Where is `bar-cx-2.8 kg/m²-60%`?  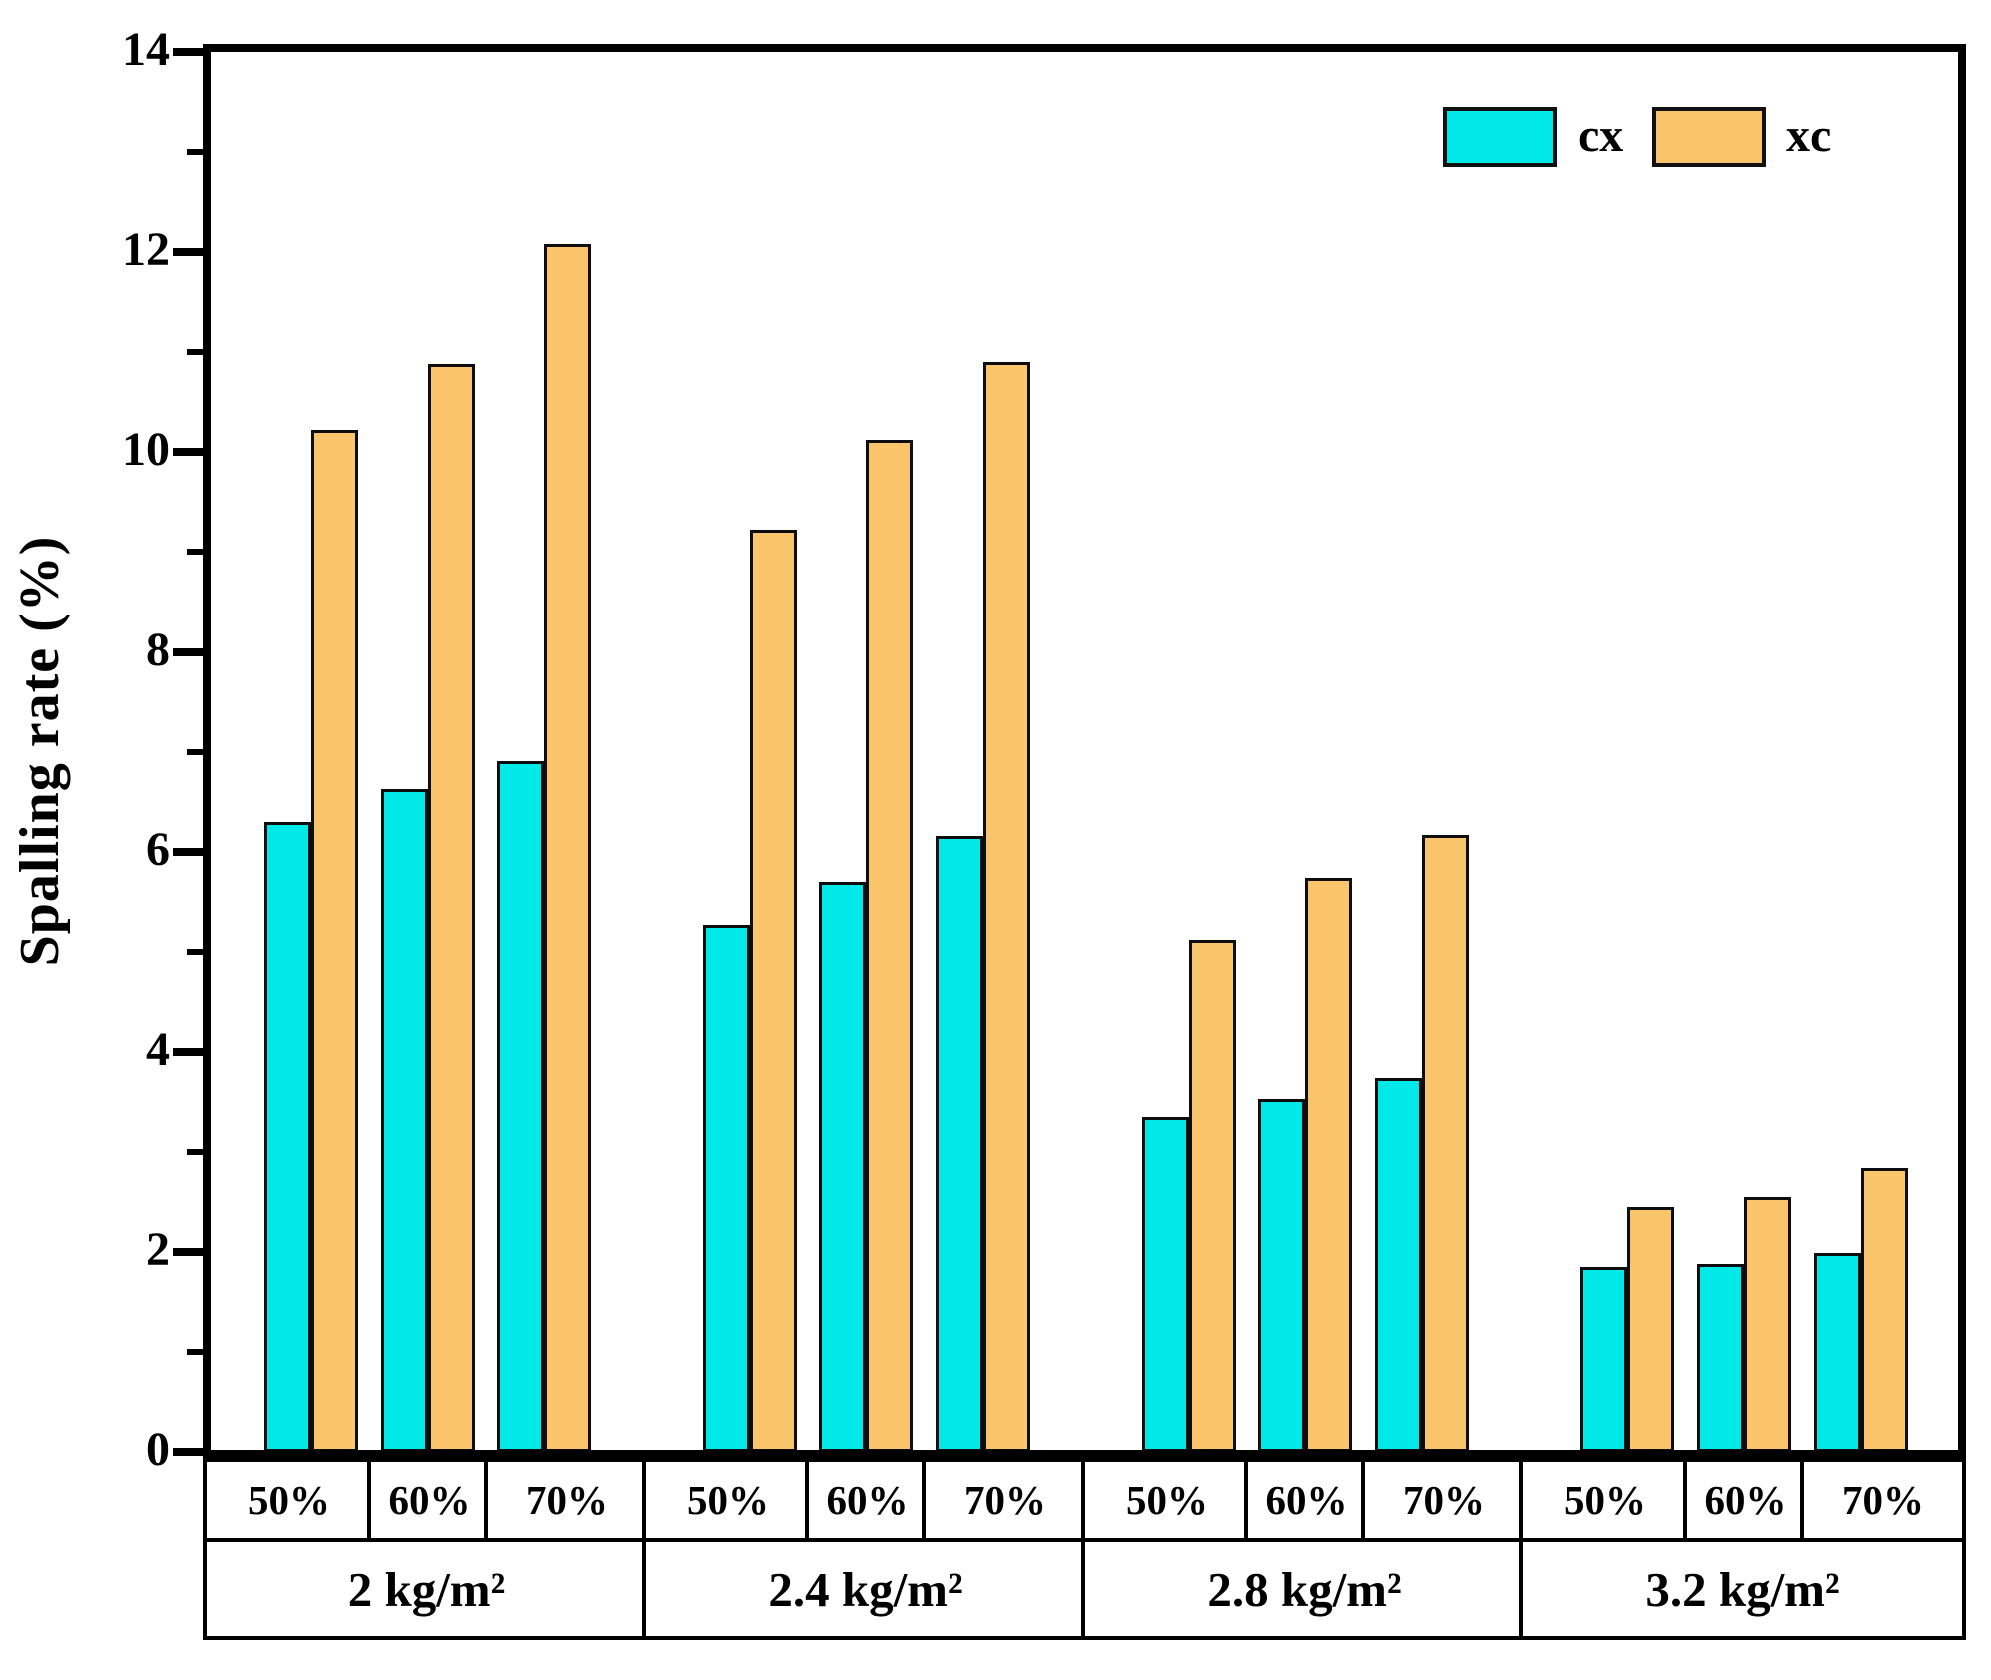
bar-cx-2.8 kg/m²-60% is located at coordinates (1281, 1275).